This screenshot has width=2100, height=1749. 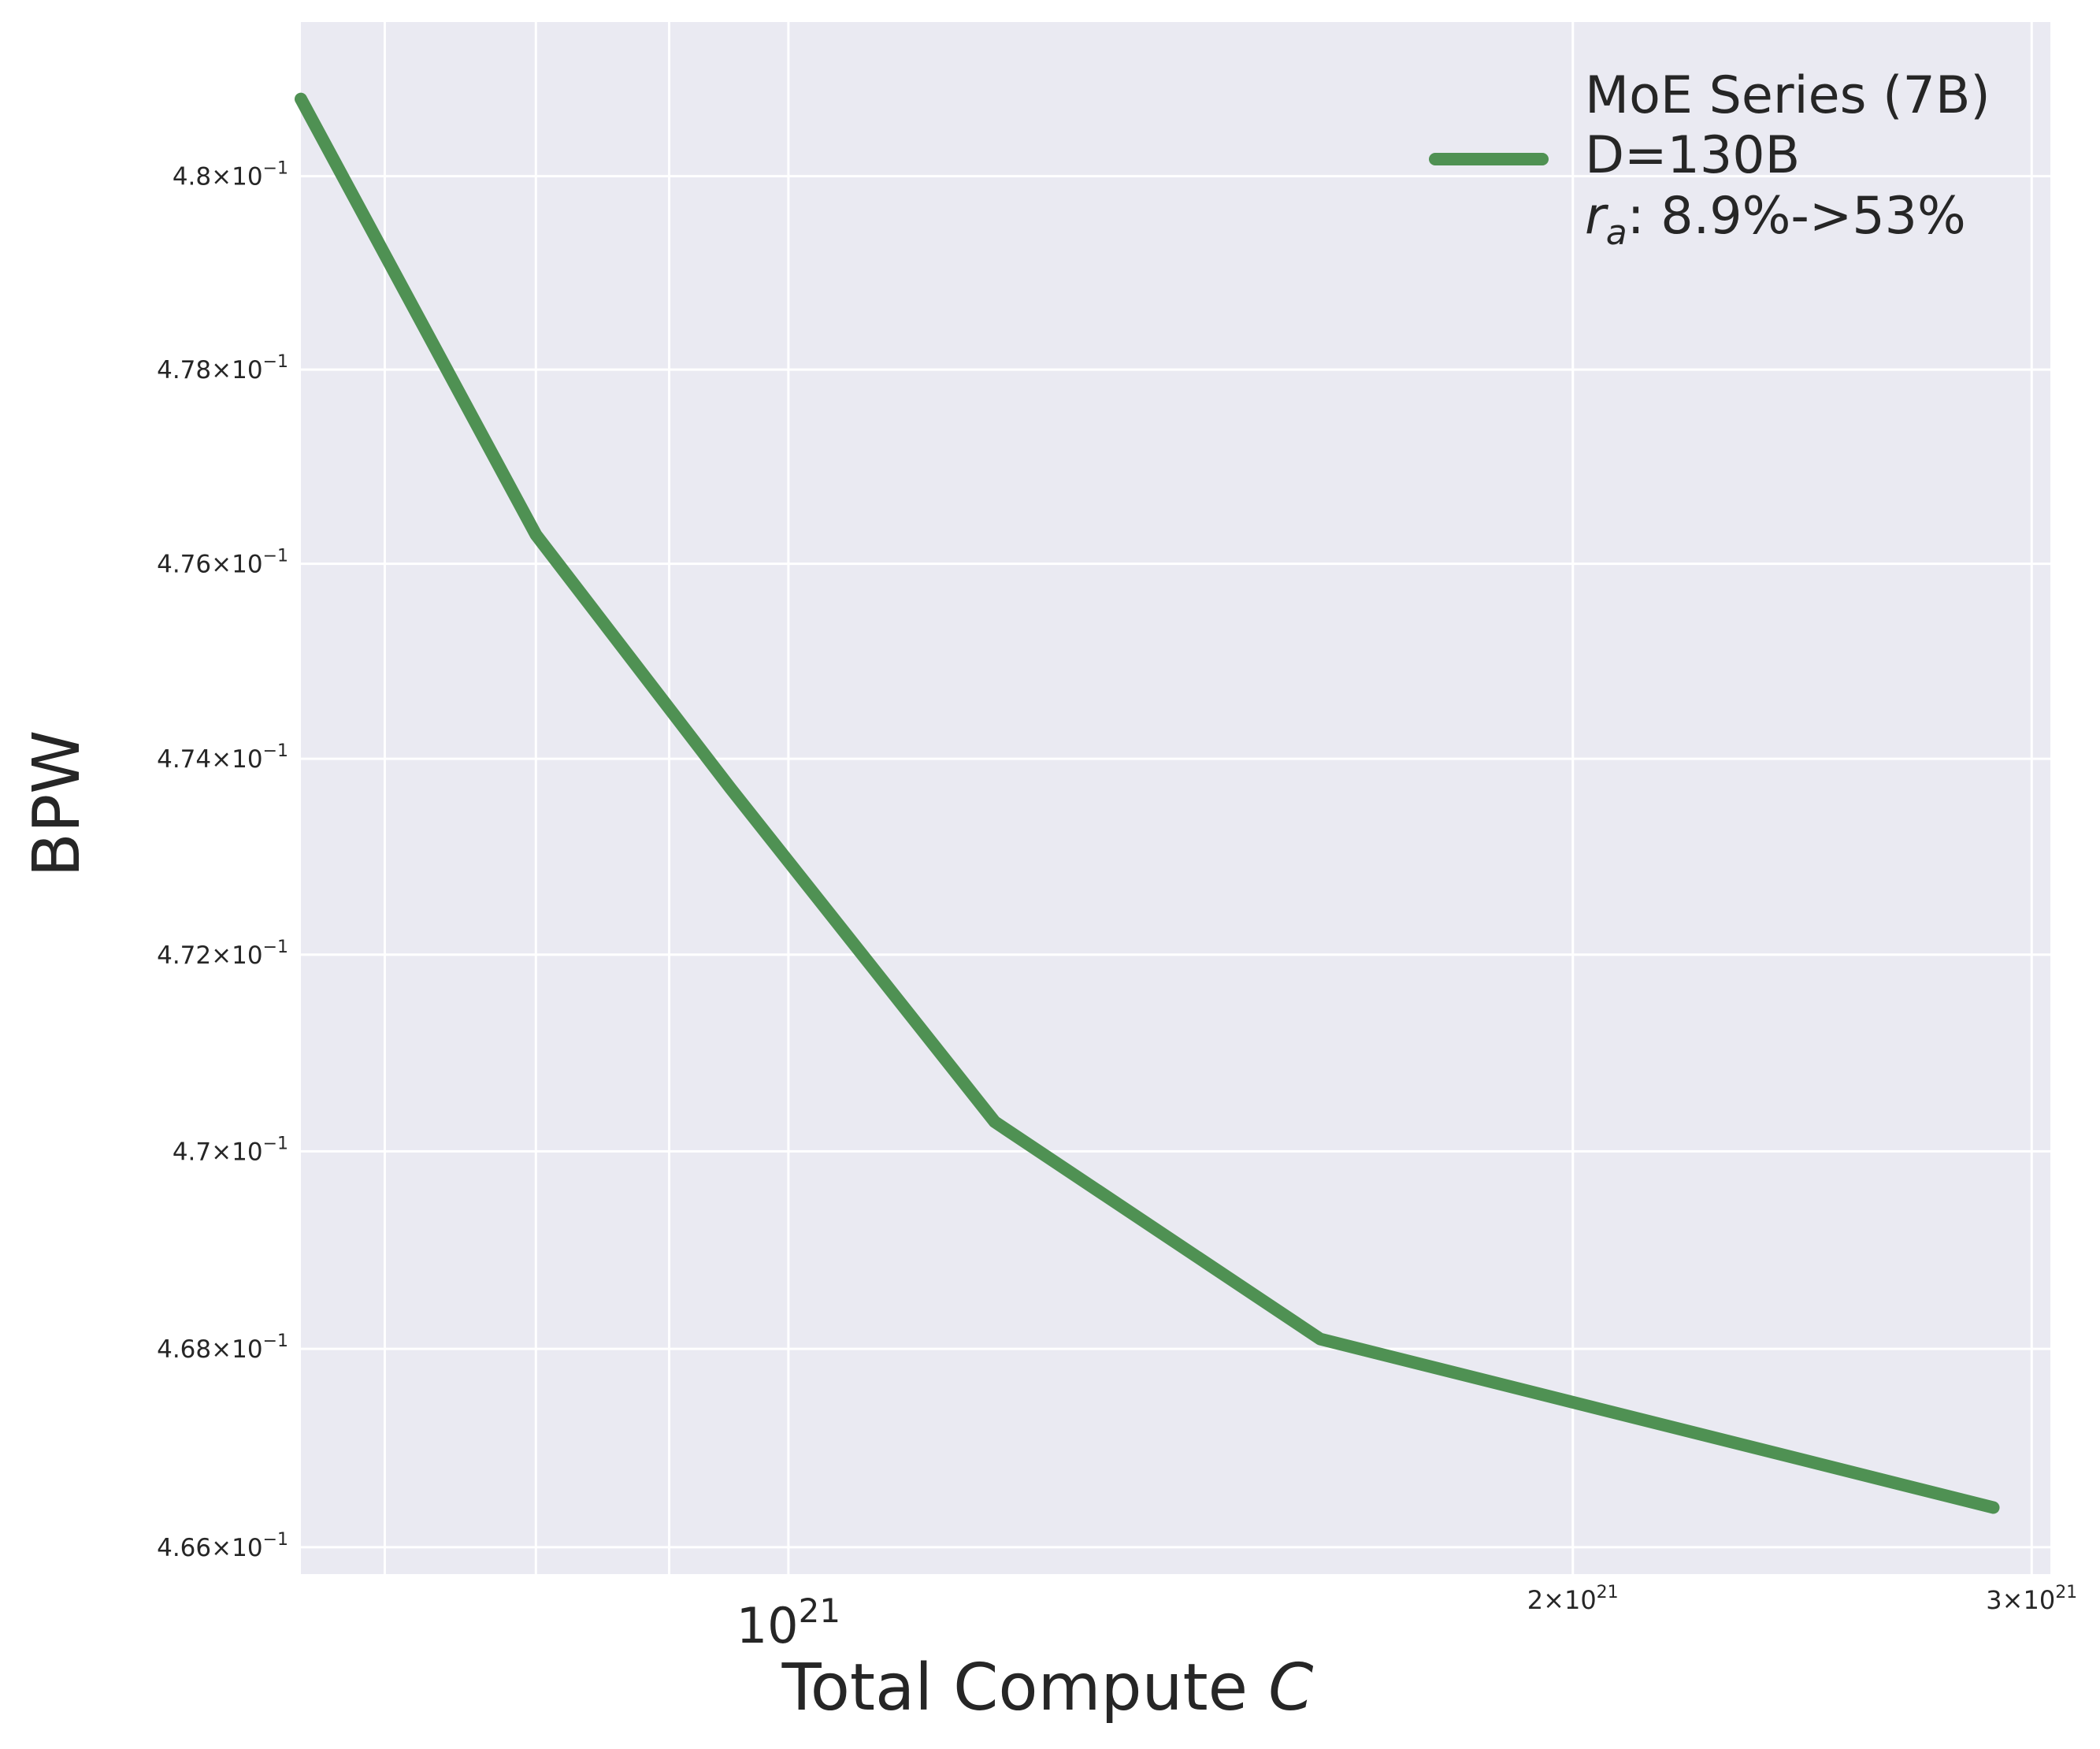 I want to click on legend-line-1: MoE Series (7B), so click(x=1788, y=95).